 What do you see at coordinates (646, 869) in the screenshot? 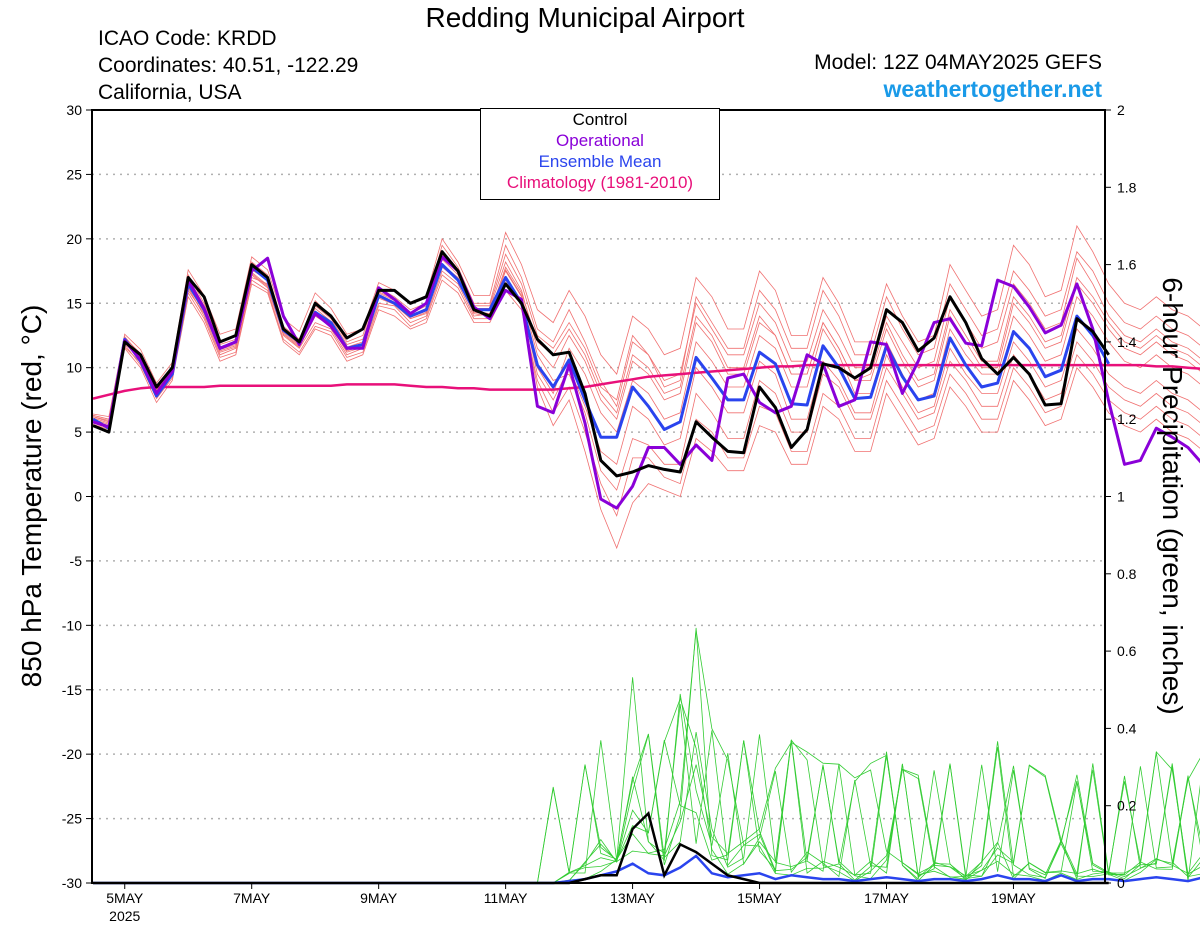
I see `precip-mean-line` at bounding box center [646, 869].